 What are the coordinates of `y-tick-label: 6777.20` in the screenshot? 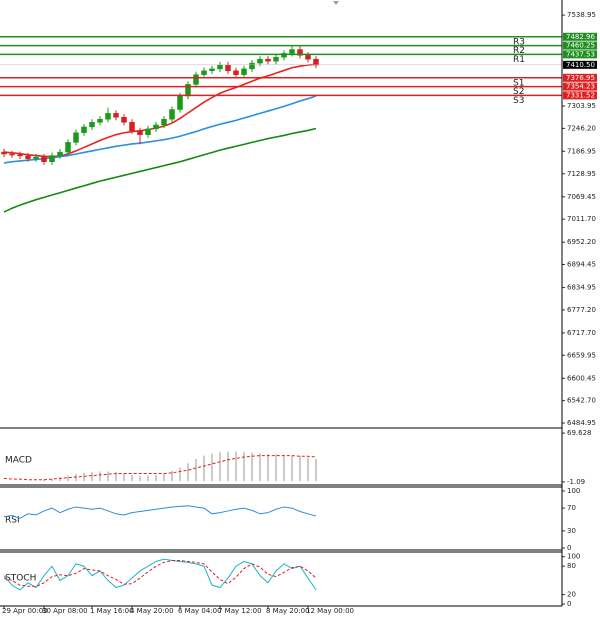 It's located at (581, 310).